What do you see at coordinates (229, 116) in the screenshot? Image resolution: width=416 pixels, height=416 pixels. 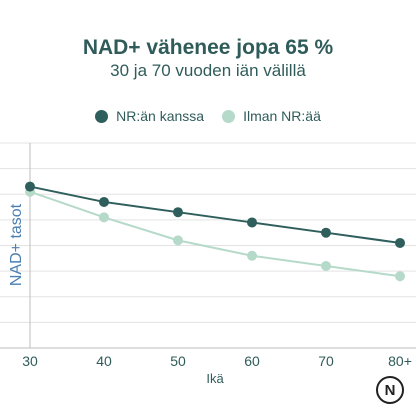 I see `legend-marker-without-nr` at bounding box center [229, 116].